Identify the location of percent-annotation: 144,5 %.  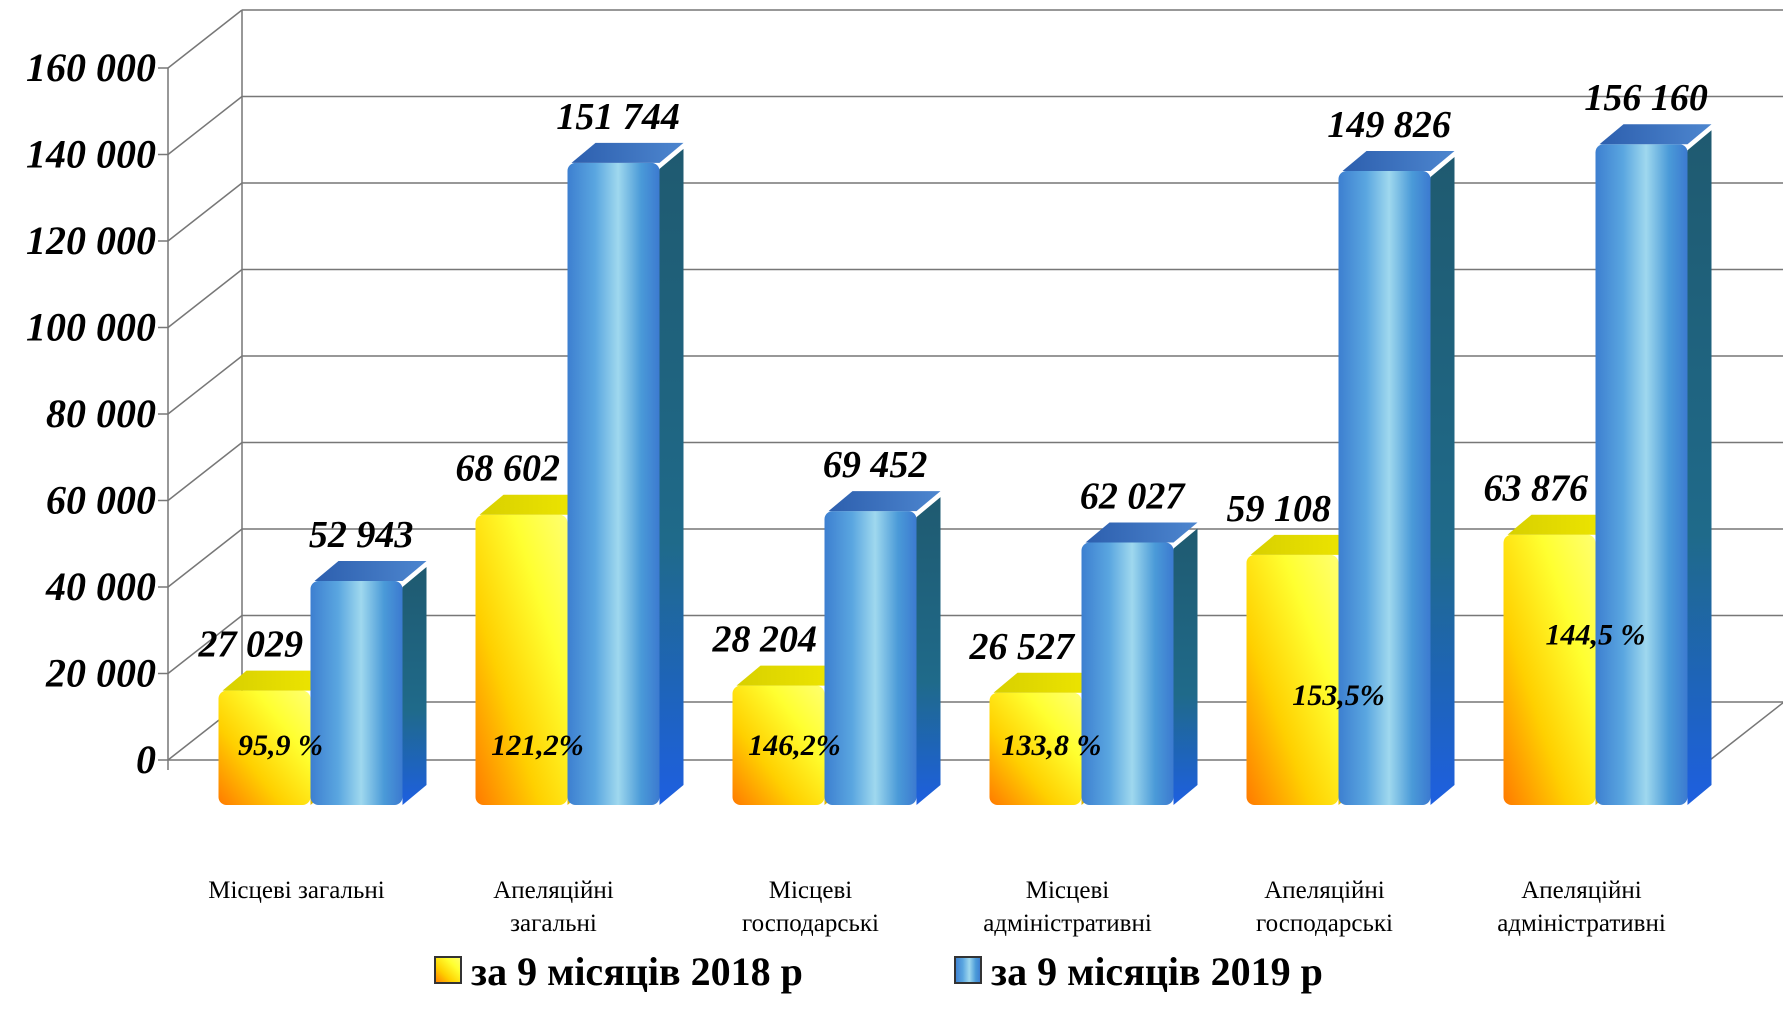
(1596, 635).